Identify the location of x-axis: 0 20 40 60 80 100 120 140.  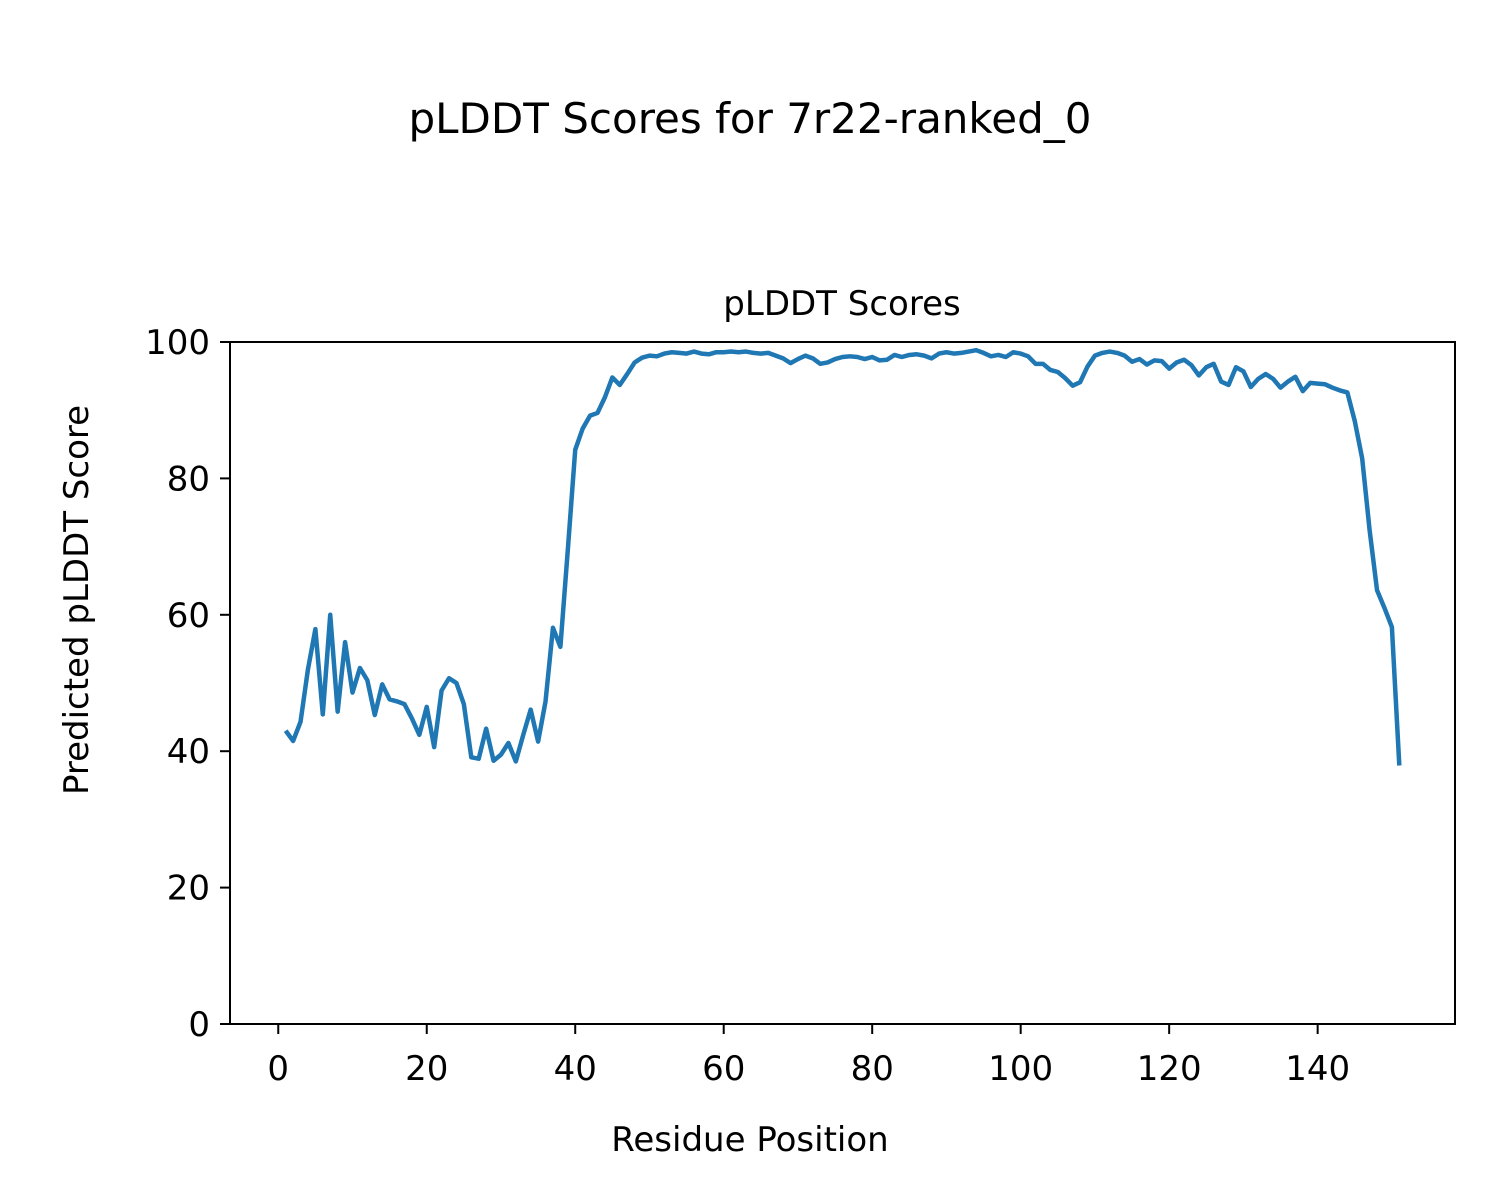
(808, 1056).